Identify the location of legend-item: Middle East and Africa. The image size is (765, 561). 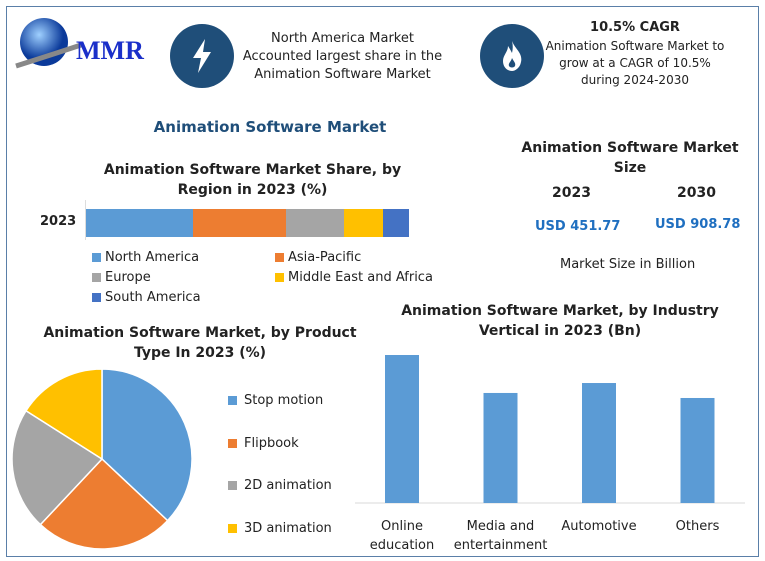
(354, 277).